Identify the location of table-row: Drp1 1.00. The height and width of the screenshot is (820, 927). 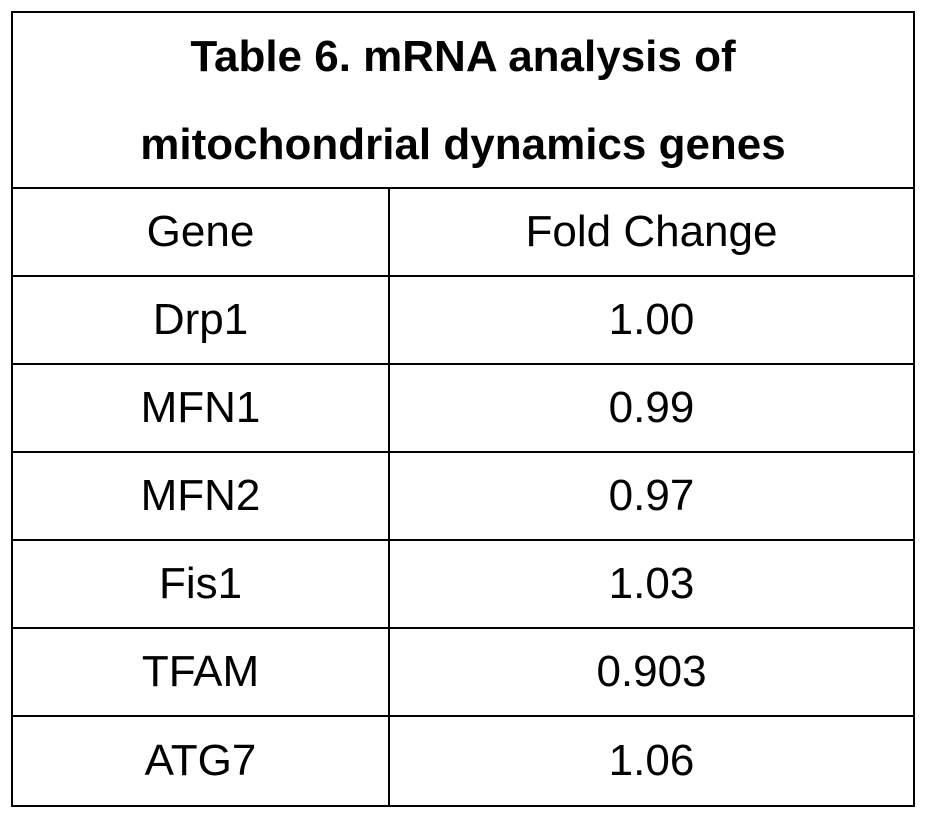
(463, 321).